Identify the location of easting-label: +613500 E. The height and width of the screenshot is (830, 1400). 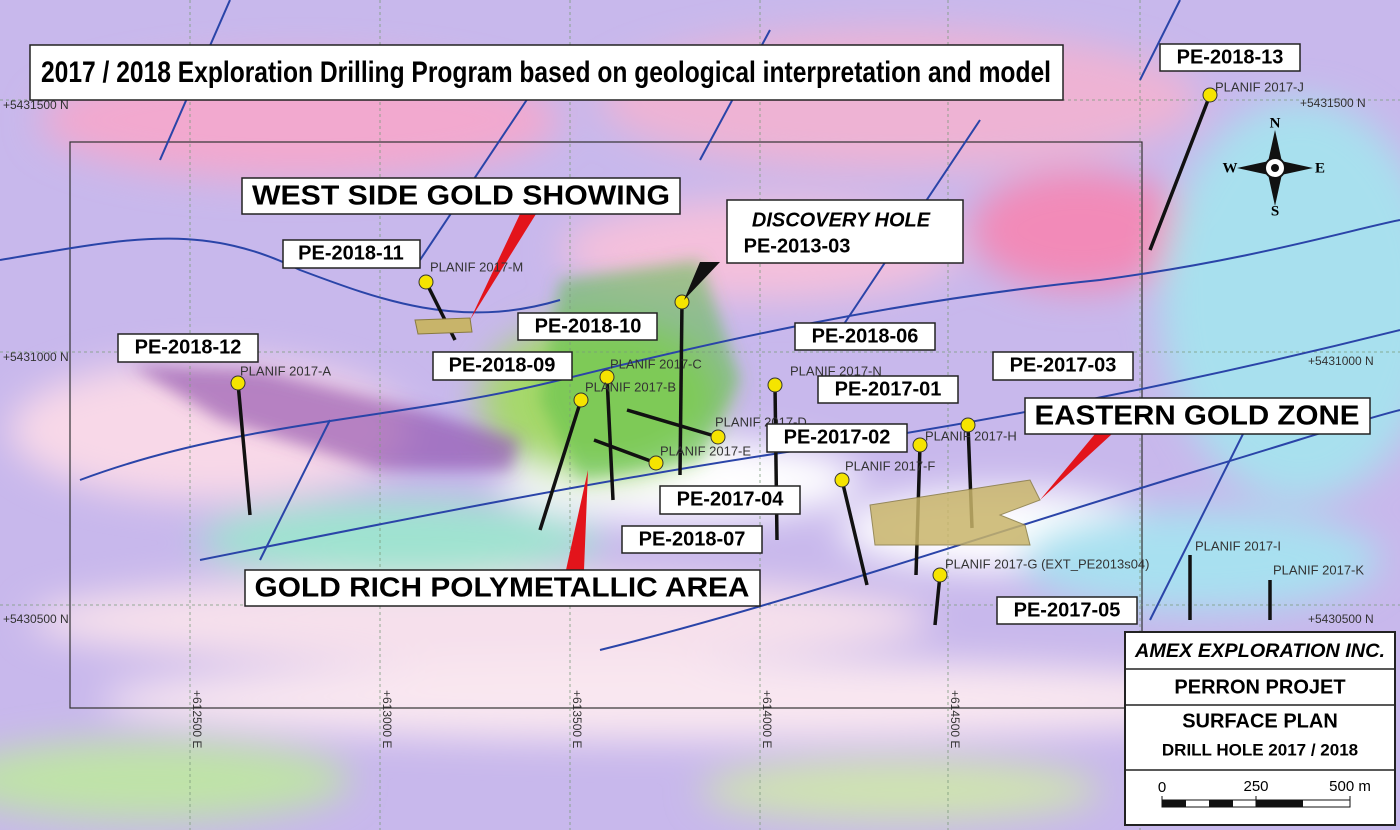
(577, 719).